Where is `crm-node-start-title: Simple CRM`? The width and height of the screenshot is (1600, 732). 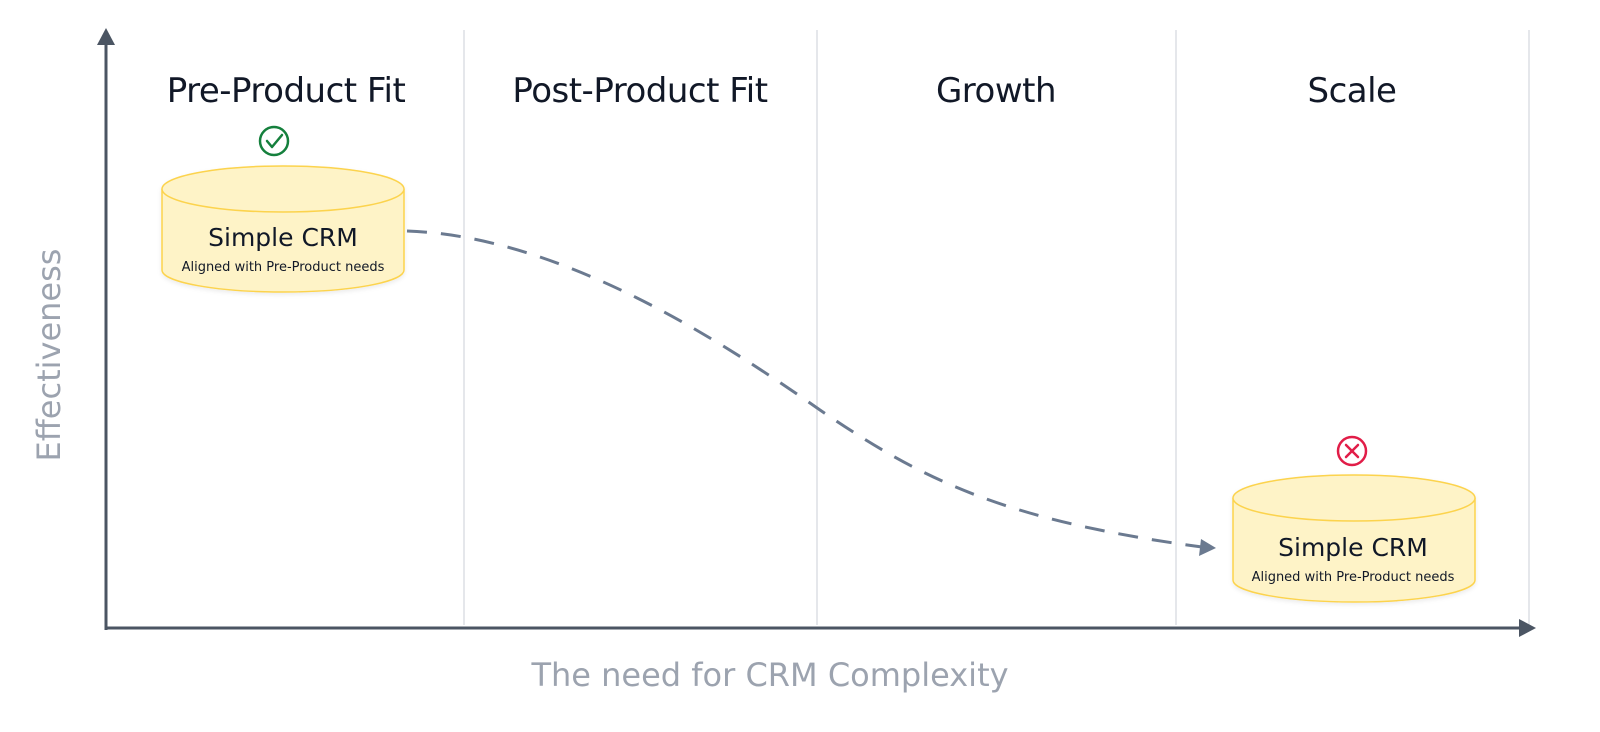
crm-node-start-title: Simple CRM is located at coordinates (283, 237).